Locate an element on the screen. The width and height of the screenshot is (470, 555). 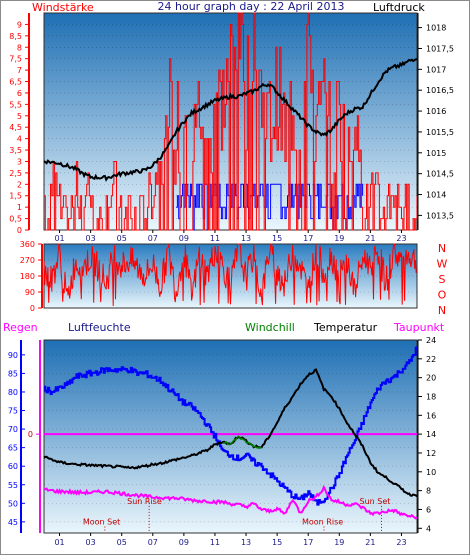
compass-label: O is located at coordinates (442, 295).